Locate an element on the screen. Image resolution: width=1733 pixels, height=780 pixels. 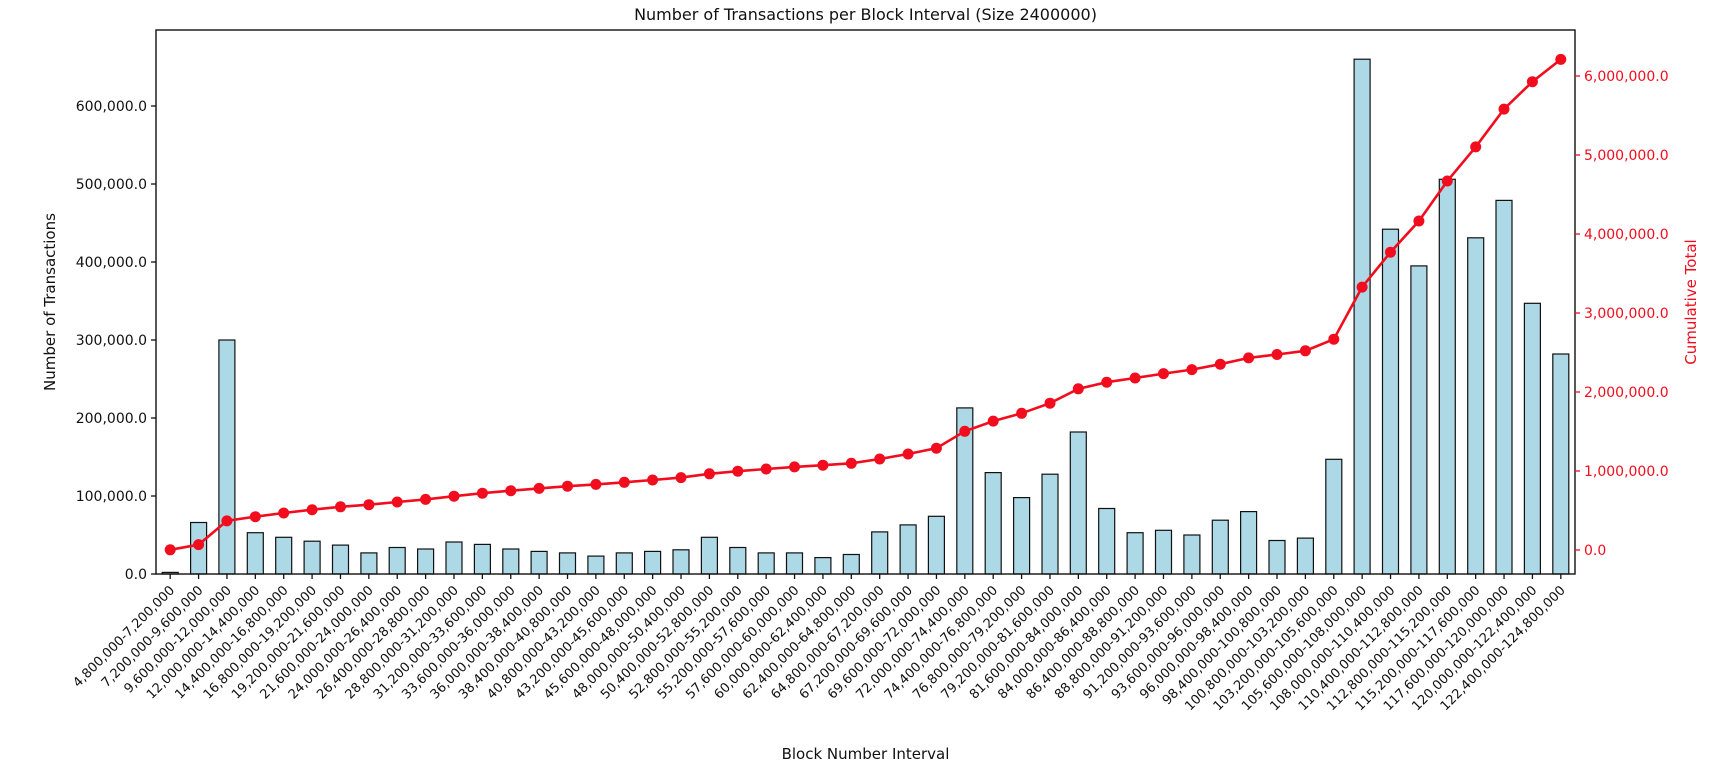
y-right-tick-label: 2,000,000.0 is located at coordinates (1626, 393).